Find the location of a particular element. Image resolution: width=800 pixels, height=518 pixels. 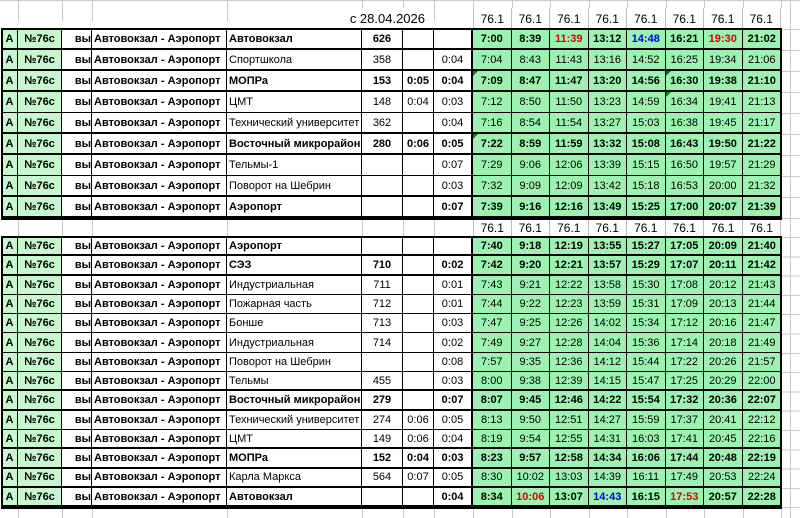

cell-departure-time: 14:15 is located at coordinates (607, 381).